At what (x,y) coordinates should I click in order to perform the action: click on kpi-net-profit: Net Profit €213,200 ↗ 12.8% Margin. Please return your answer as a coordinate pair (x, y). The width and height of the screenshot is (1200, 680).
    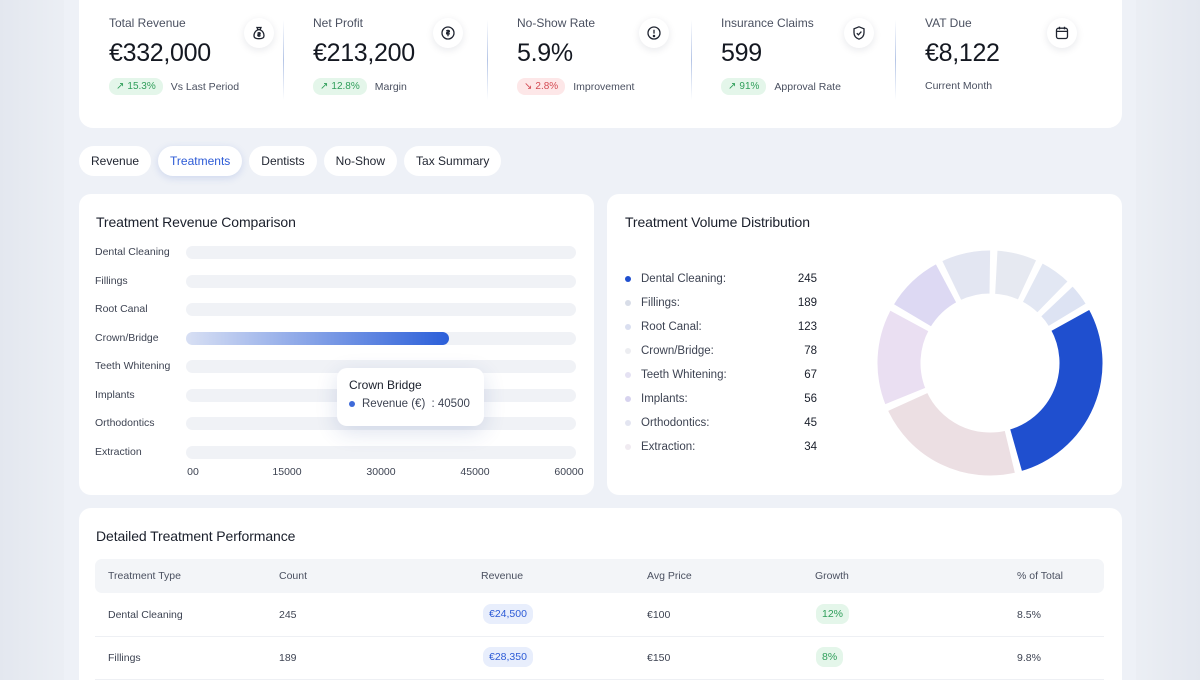
    Looking at the image, I should click on (385, 64).